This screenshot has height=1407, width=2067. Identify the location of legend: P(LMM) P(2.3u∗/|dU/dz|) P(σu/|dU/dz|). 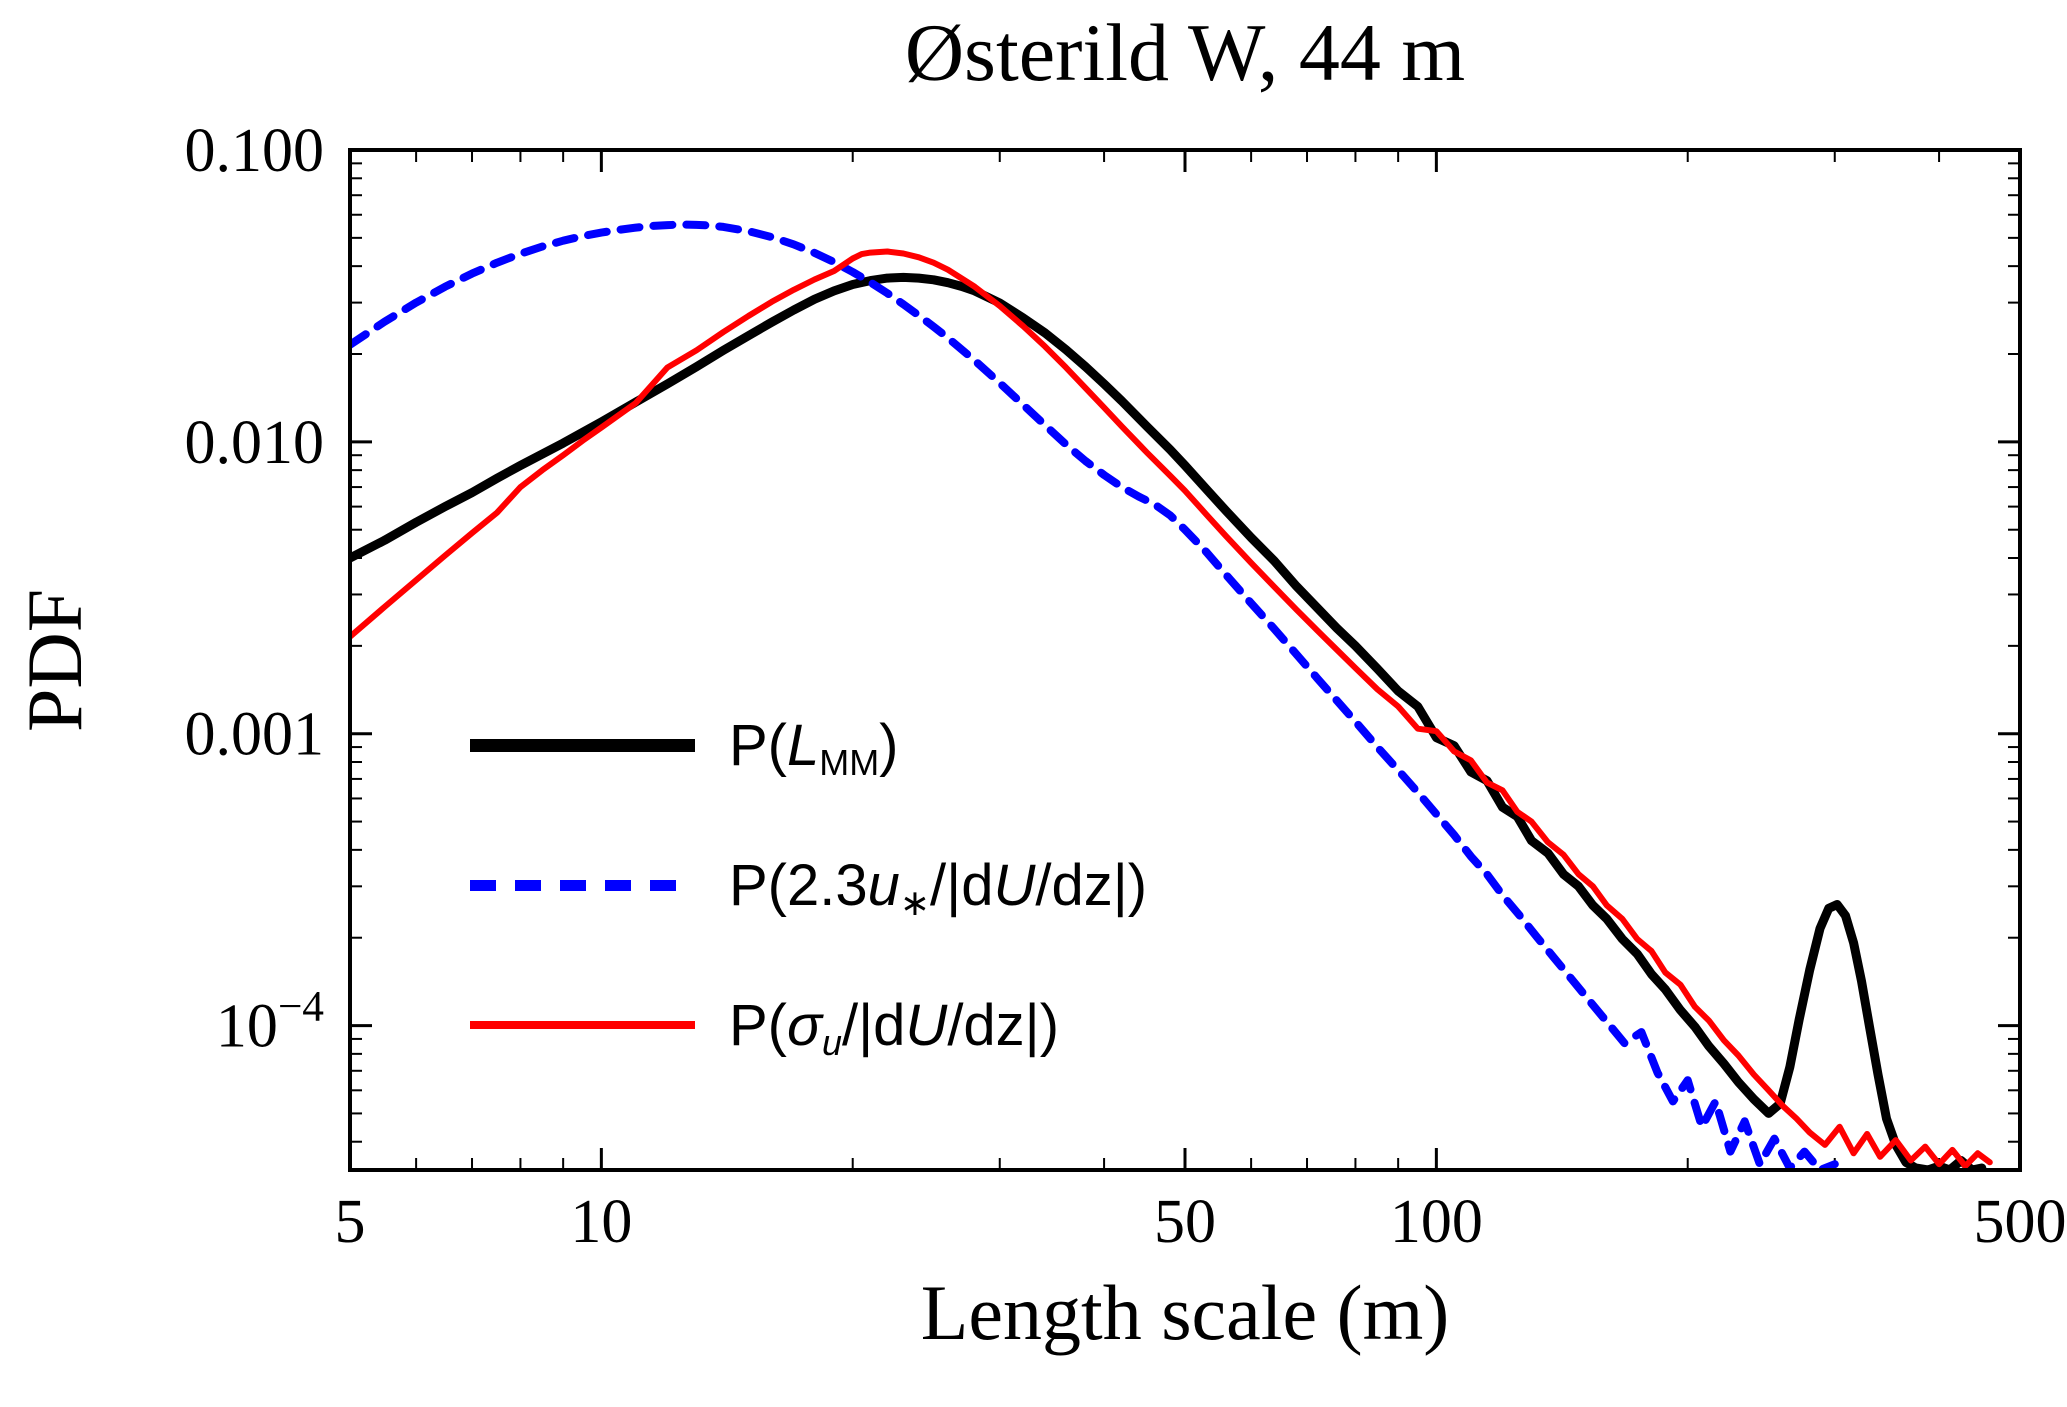
(809, 886).